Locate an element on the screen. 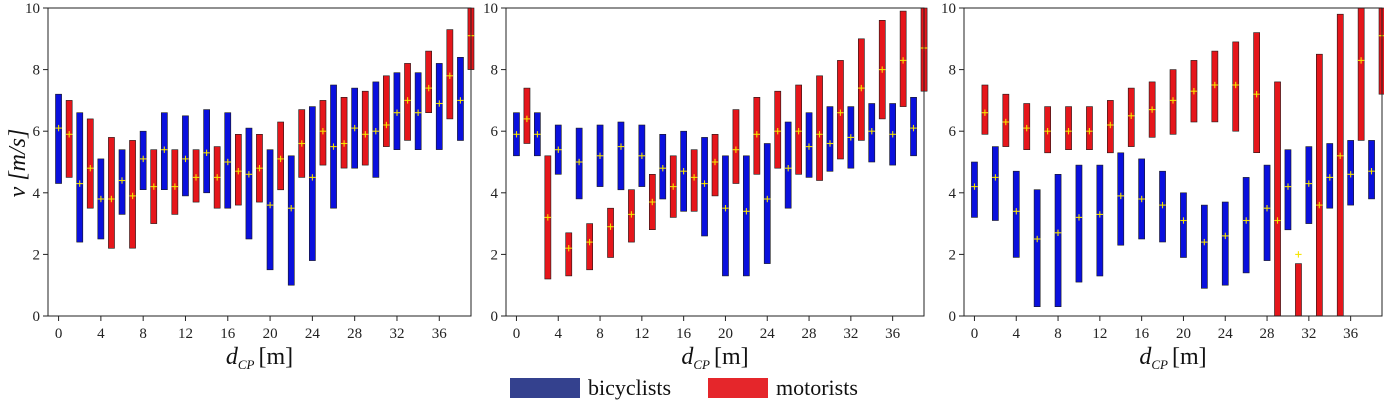  legend: bicyclists motorists is located at coordinates (684, 387).